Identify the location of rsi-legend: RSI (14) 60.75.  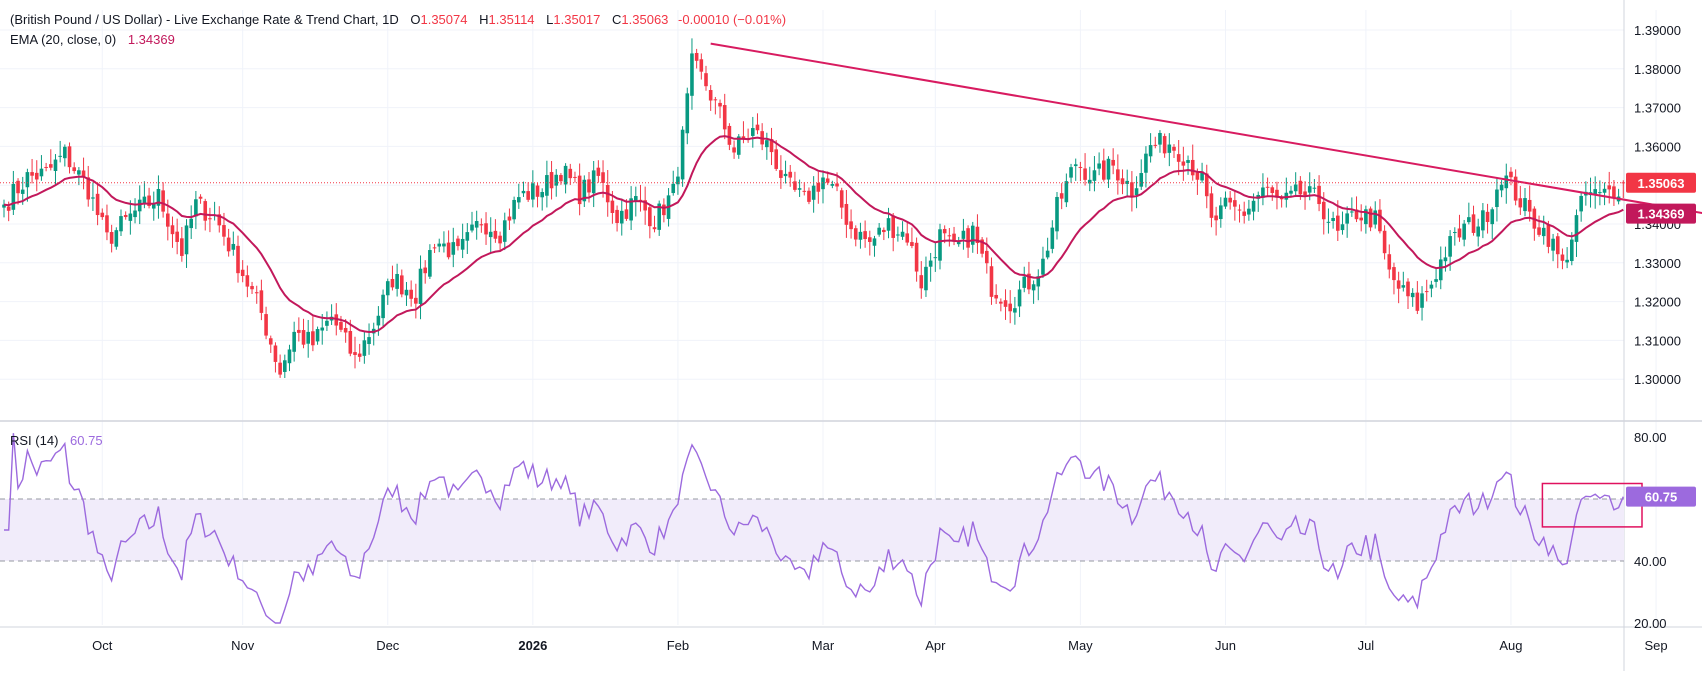
(56, 441).